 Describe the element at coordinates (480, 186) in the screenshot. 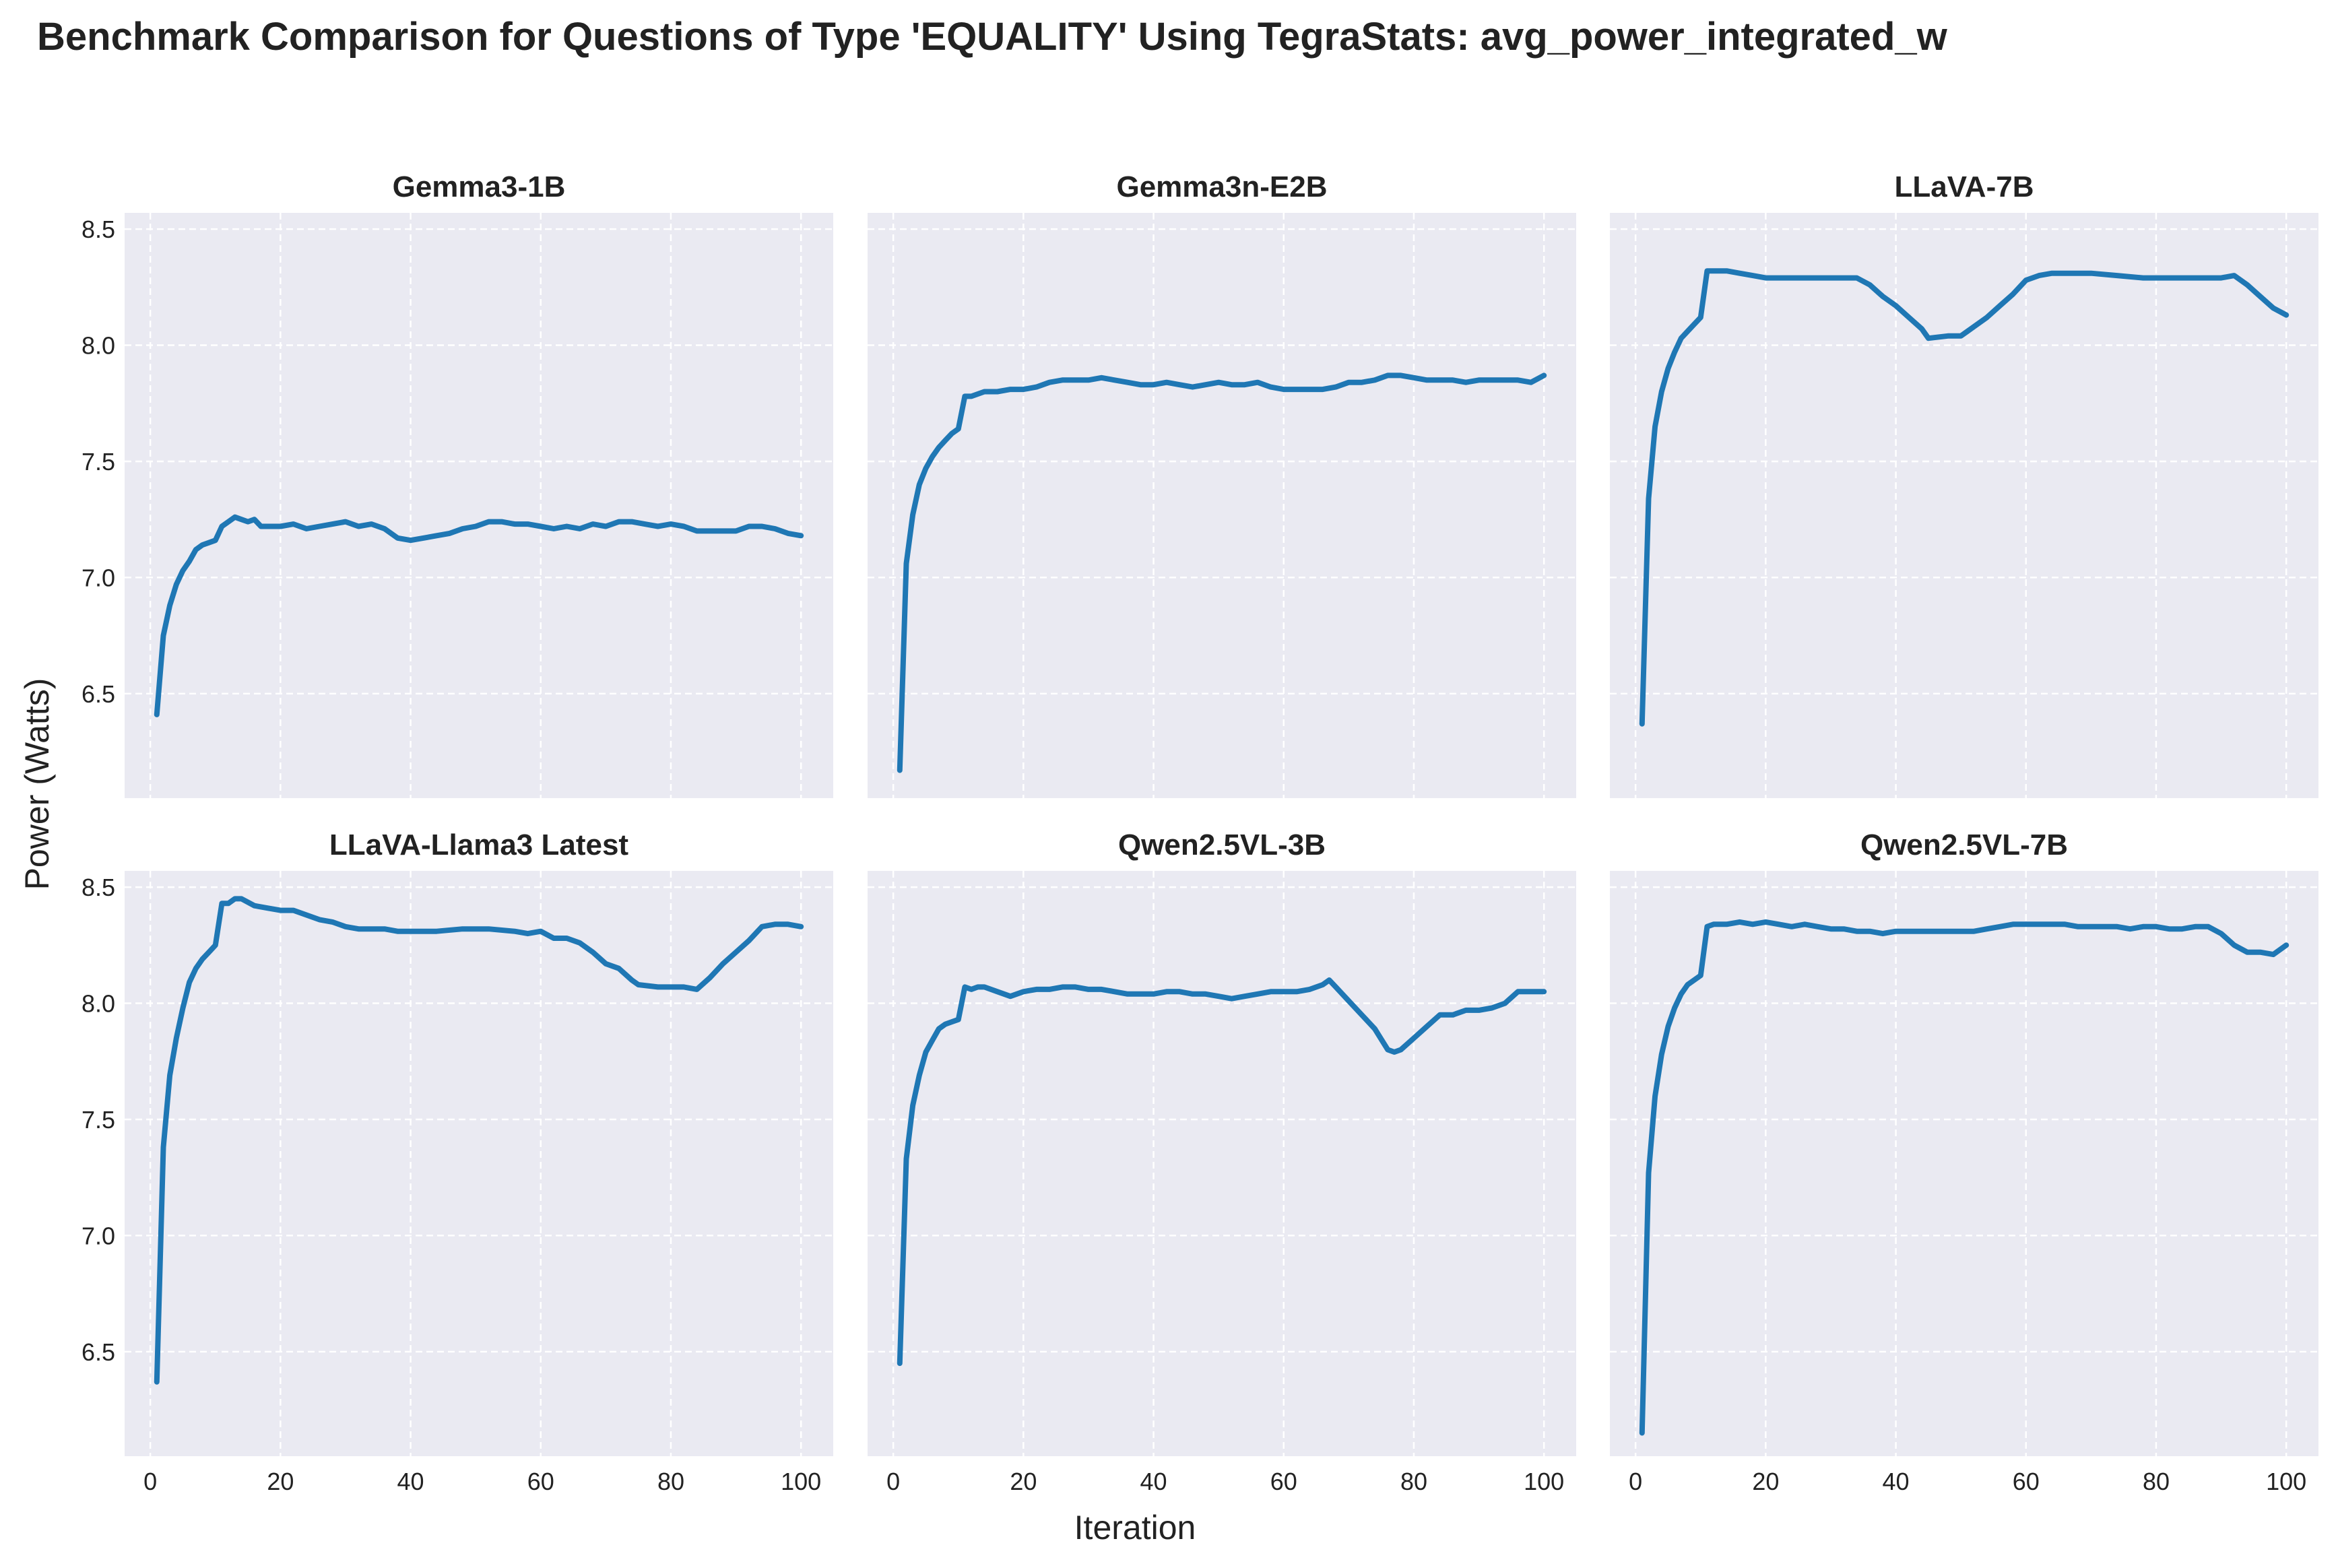

I see `subplot-title: Gemma3-1B` at that location.